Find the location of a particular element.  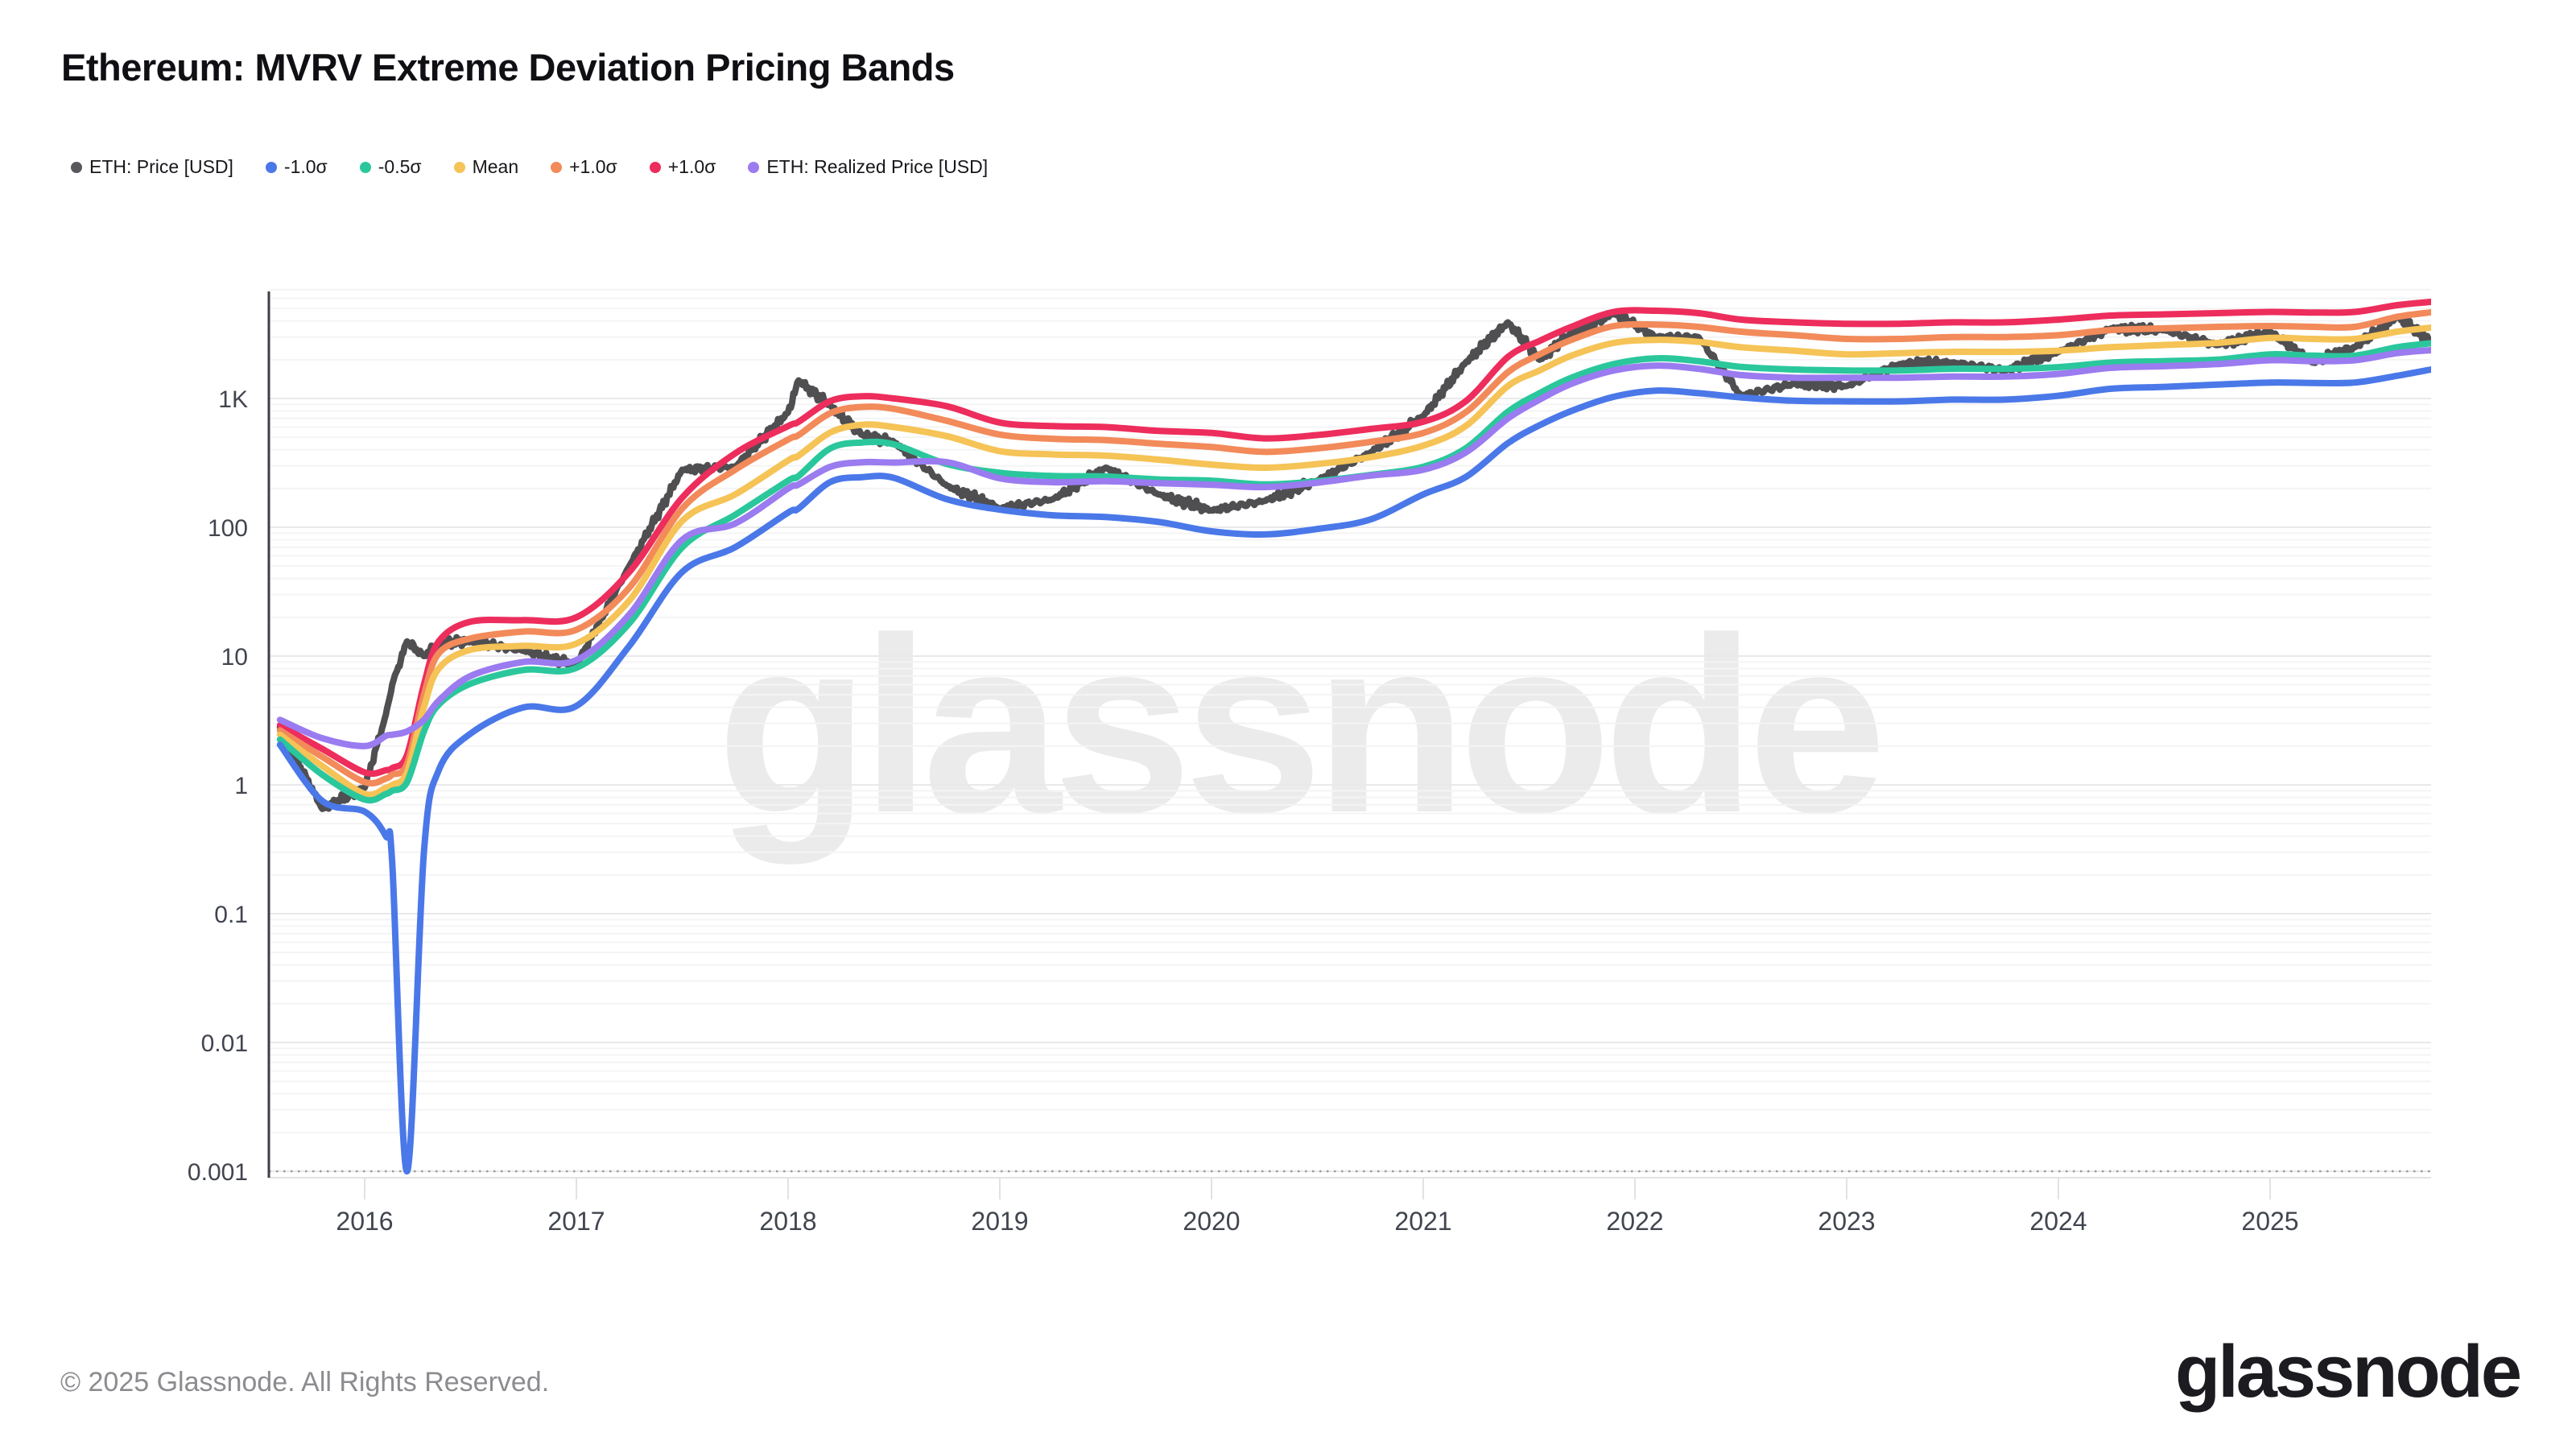

x-axis-label: 2016 is located at coordinates (364, 1221).